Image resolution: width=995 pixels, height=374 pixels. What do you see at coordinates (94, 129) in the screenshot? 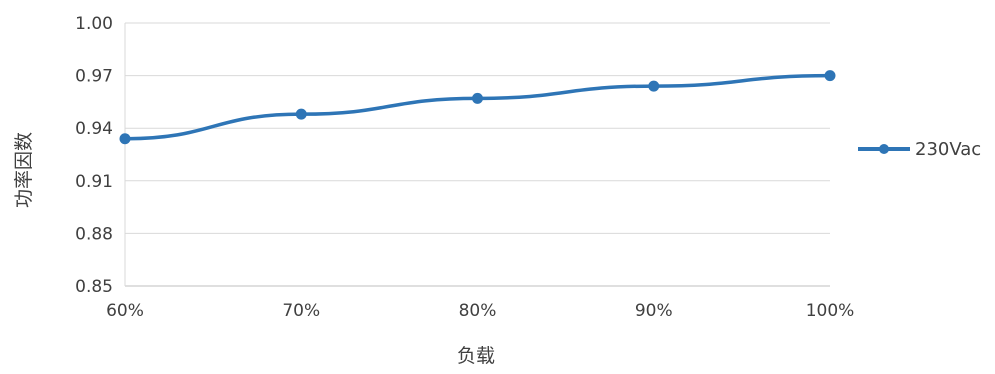
I see `y-tick-label: 0.94` at bounding box center [94, 129].